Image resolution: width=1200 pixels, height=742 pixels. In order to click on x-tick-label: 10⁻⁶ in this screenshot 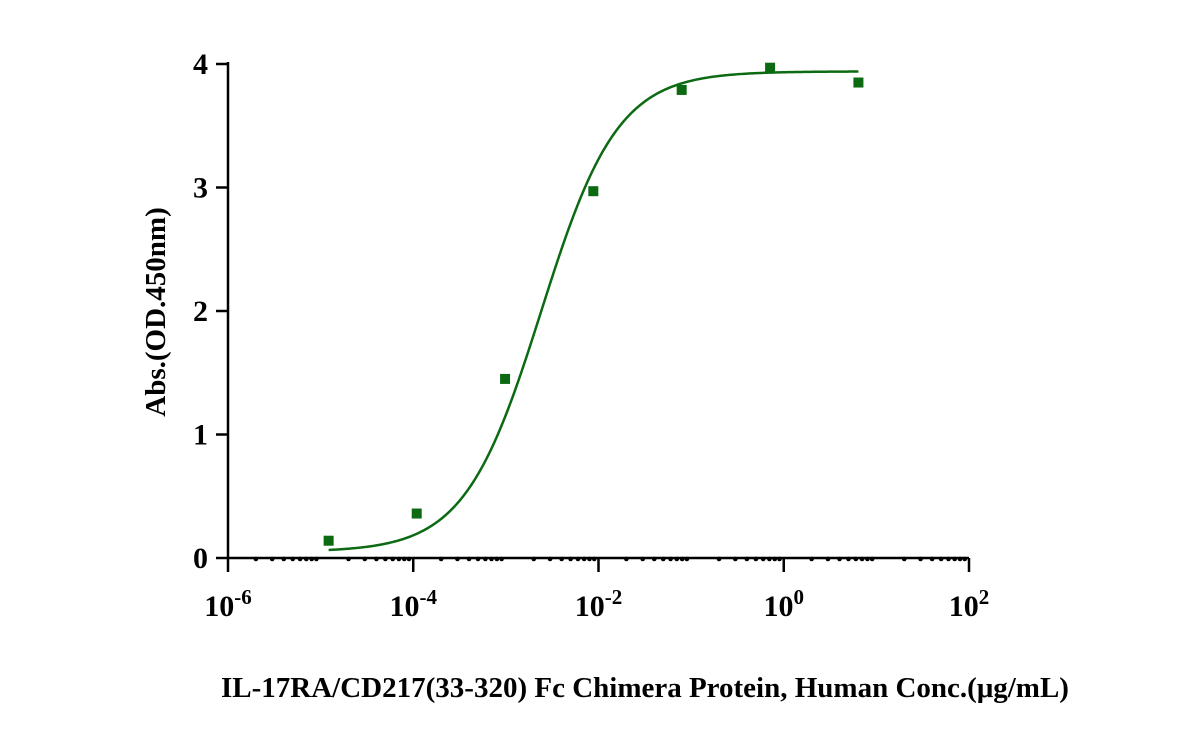, I will do `click(228, 604)`.